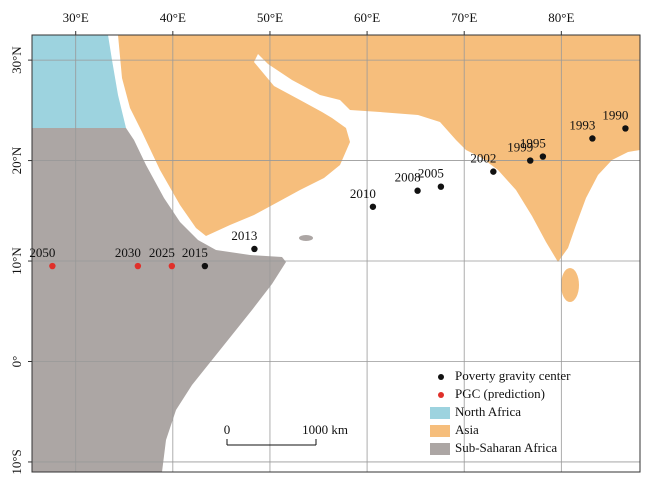  Describe the element at coordinates (570, 285) in the screenshot. I see `sri-lanka` at that location.